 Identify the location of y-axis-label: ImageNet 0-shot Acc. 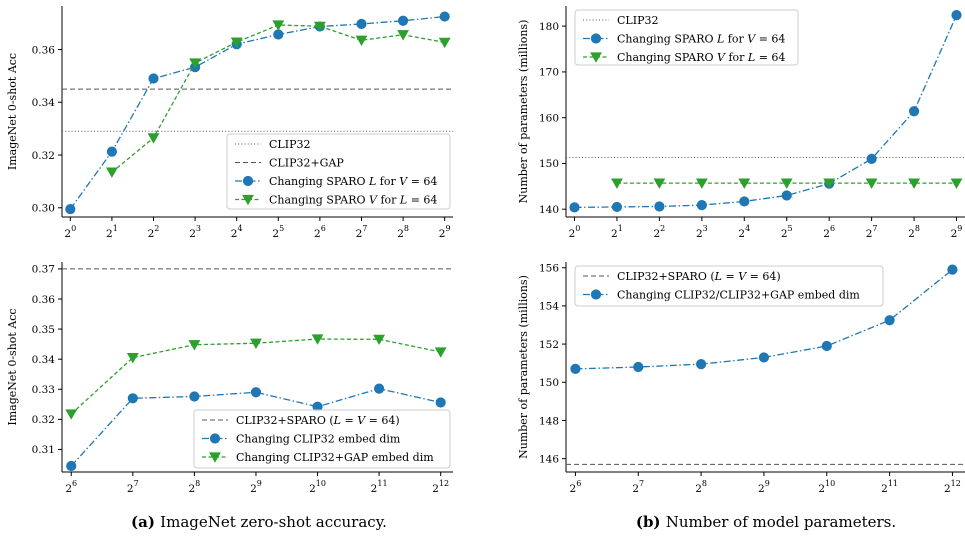
(12, 366).